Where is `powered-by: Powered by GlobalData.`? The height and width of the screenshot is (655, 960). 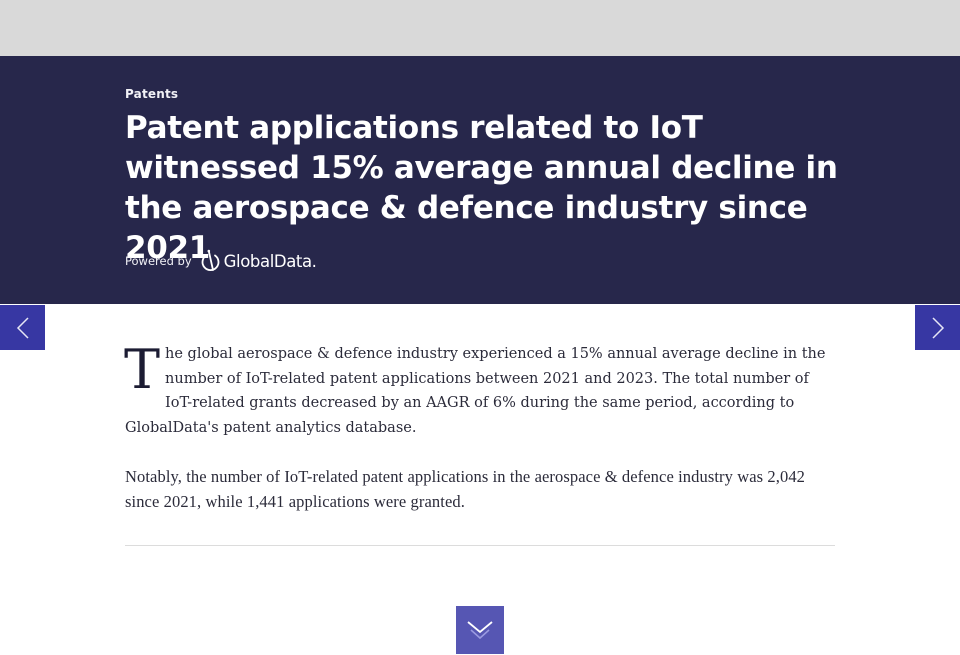
powered-by: Powered by GlobalData. is located at coordinates (221, 261).